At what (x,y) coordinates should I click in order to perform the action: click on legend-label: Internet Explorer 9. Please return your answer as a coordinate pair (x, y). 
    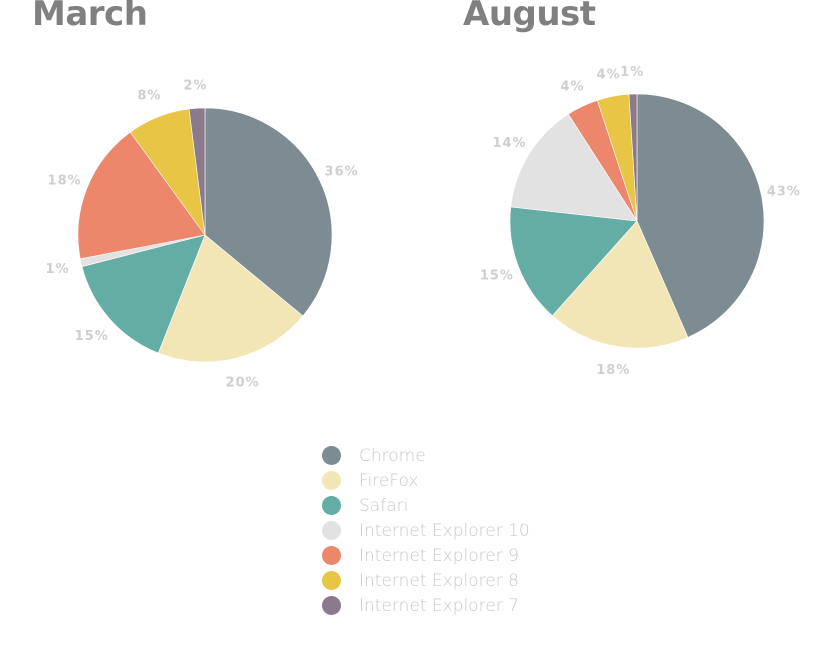
    Looking at the image, I should click on (439, 555).